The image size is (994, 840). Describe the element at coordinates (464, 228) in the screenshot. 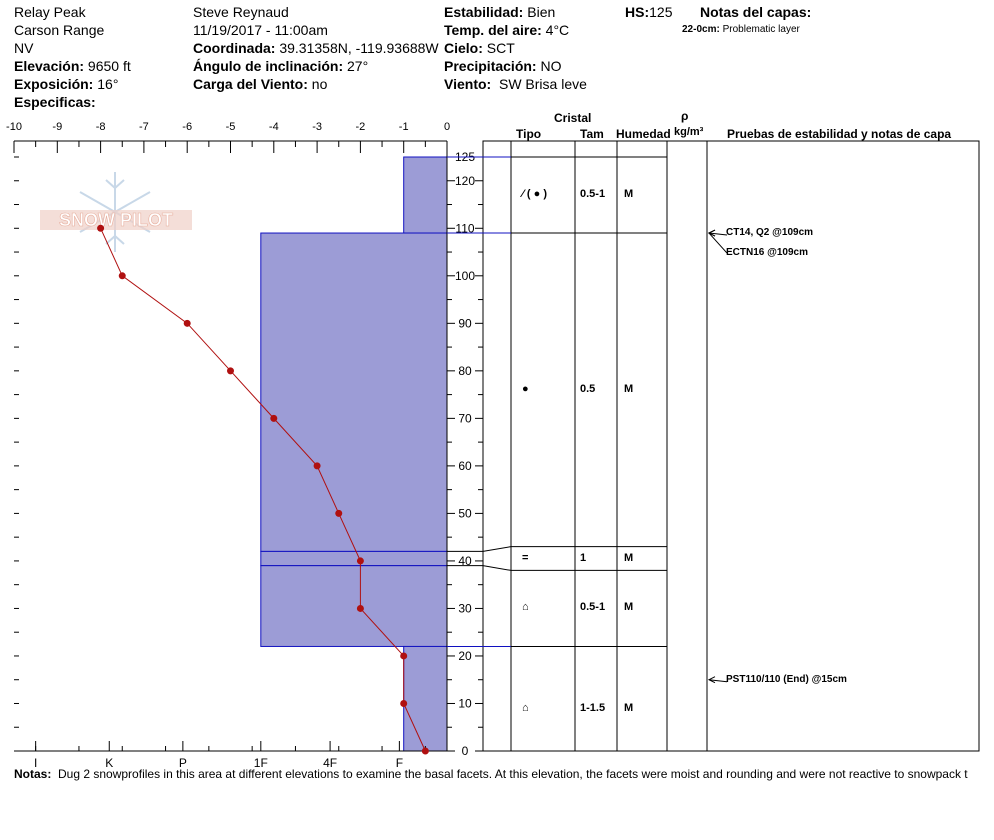

I see `height-tick-label: 110` at that location.